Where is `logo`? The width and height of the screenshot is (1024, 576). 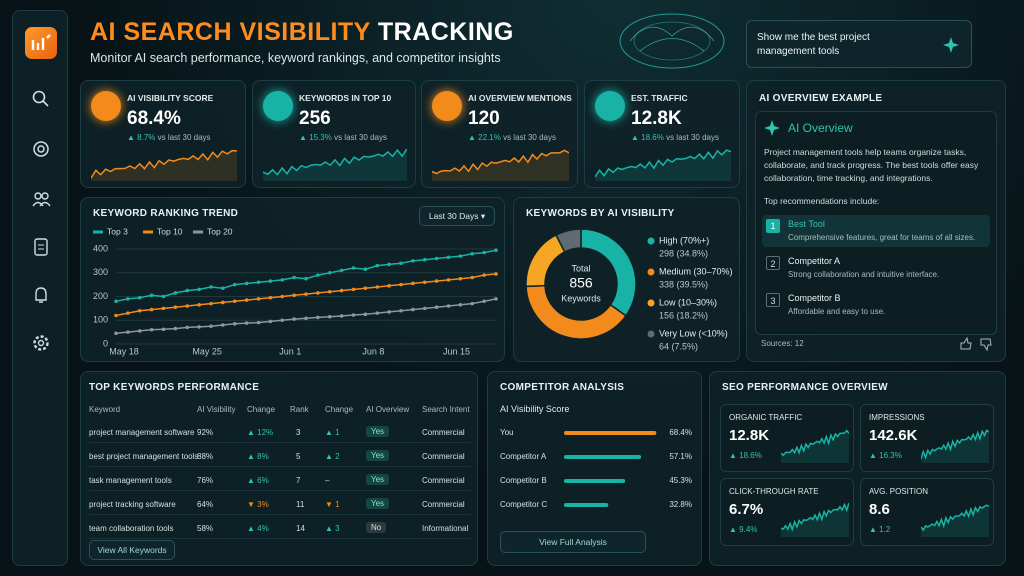
logo is located at coordinates (41, 43).